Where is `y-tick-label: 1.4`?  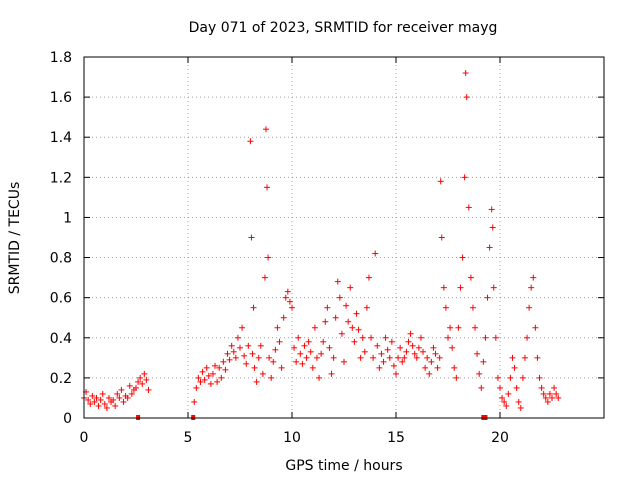
y-tick-label: 1.4 is located at coordinates (61, 138).